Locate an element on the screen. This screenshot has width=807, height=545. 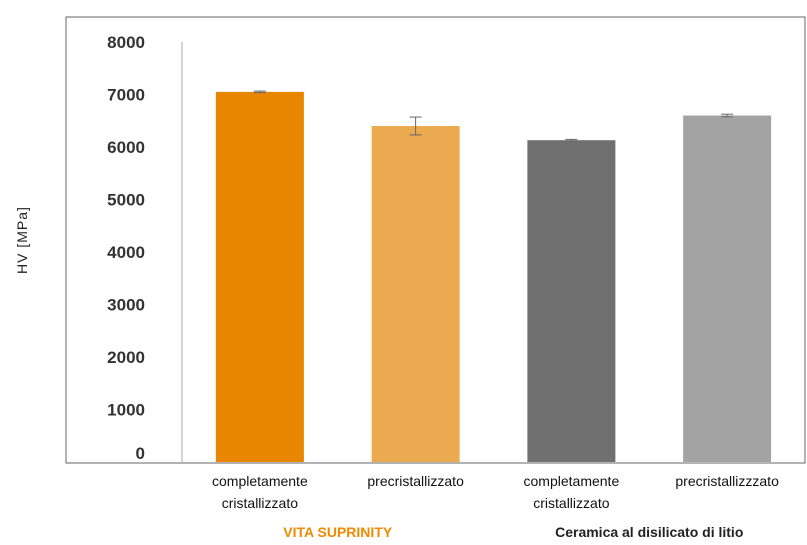
y-tick-label: 4000 is located at coordinates (126, 252).